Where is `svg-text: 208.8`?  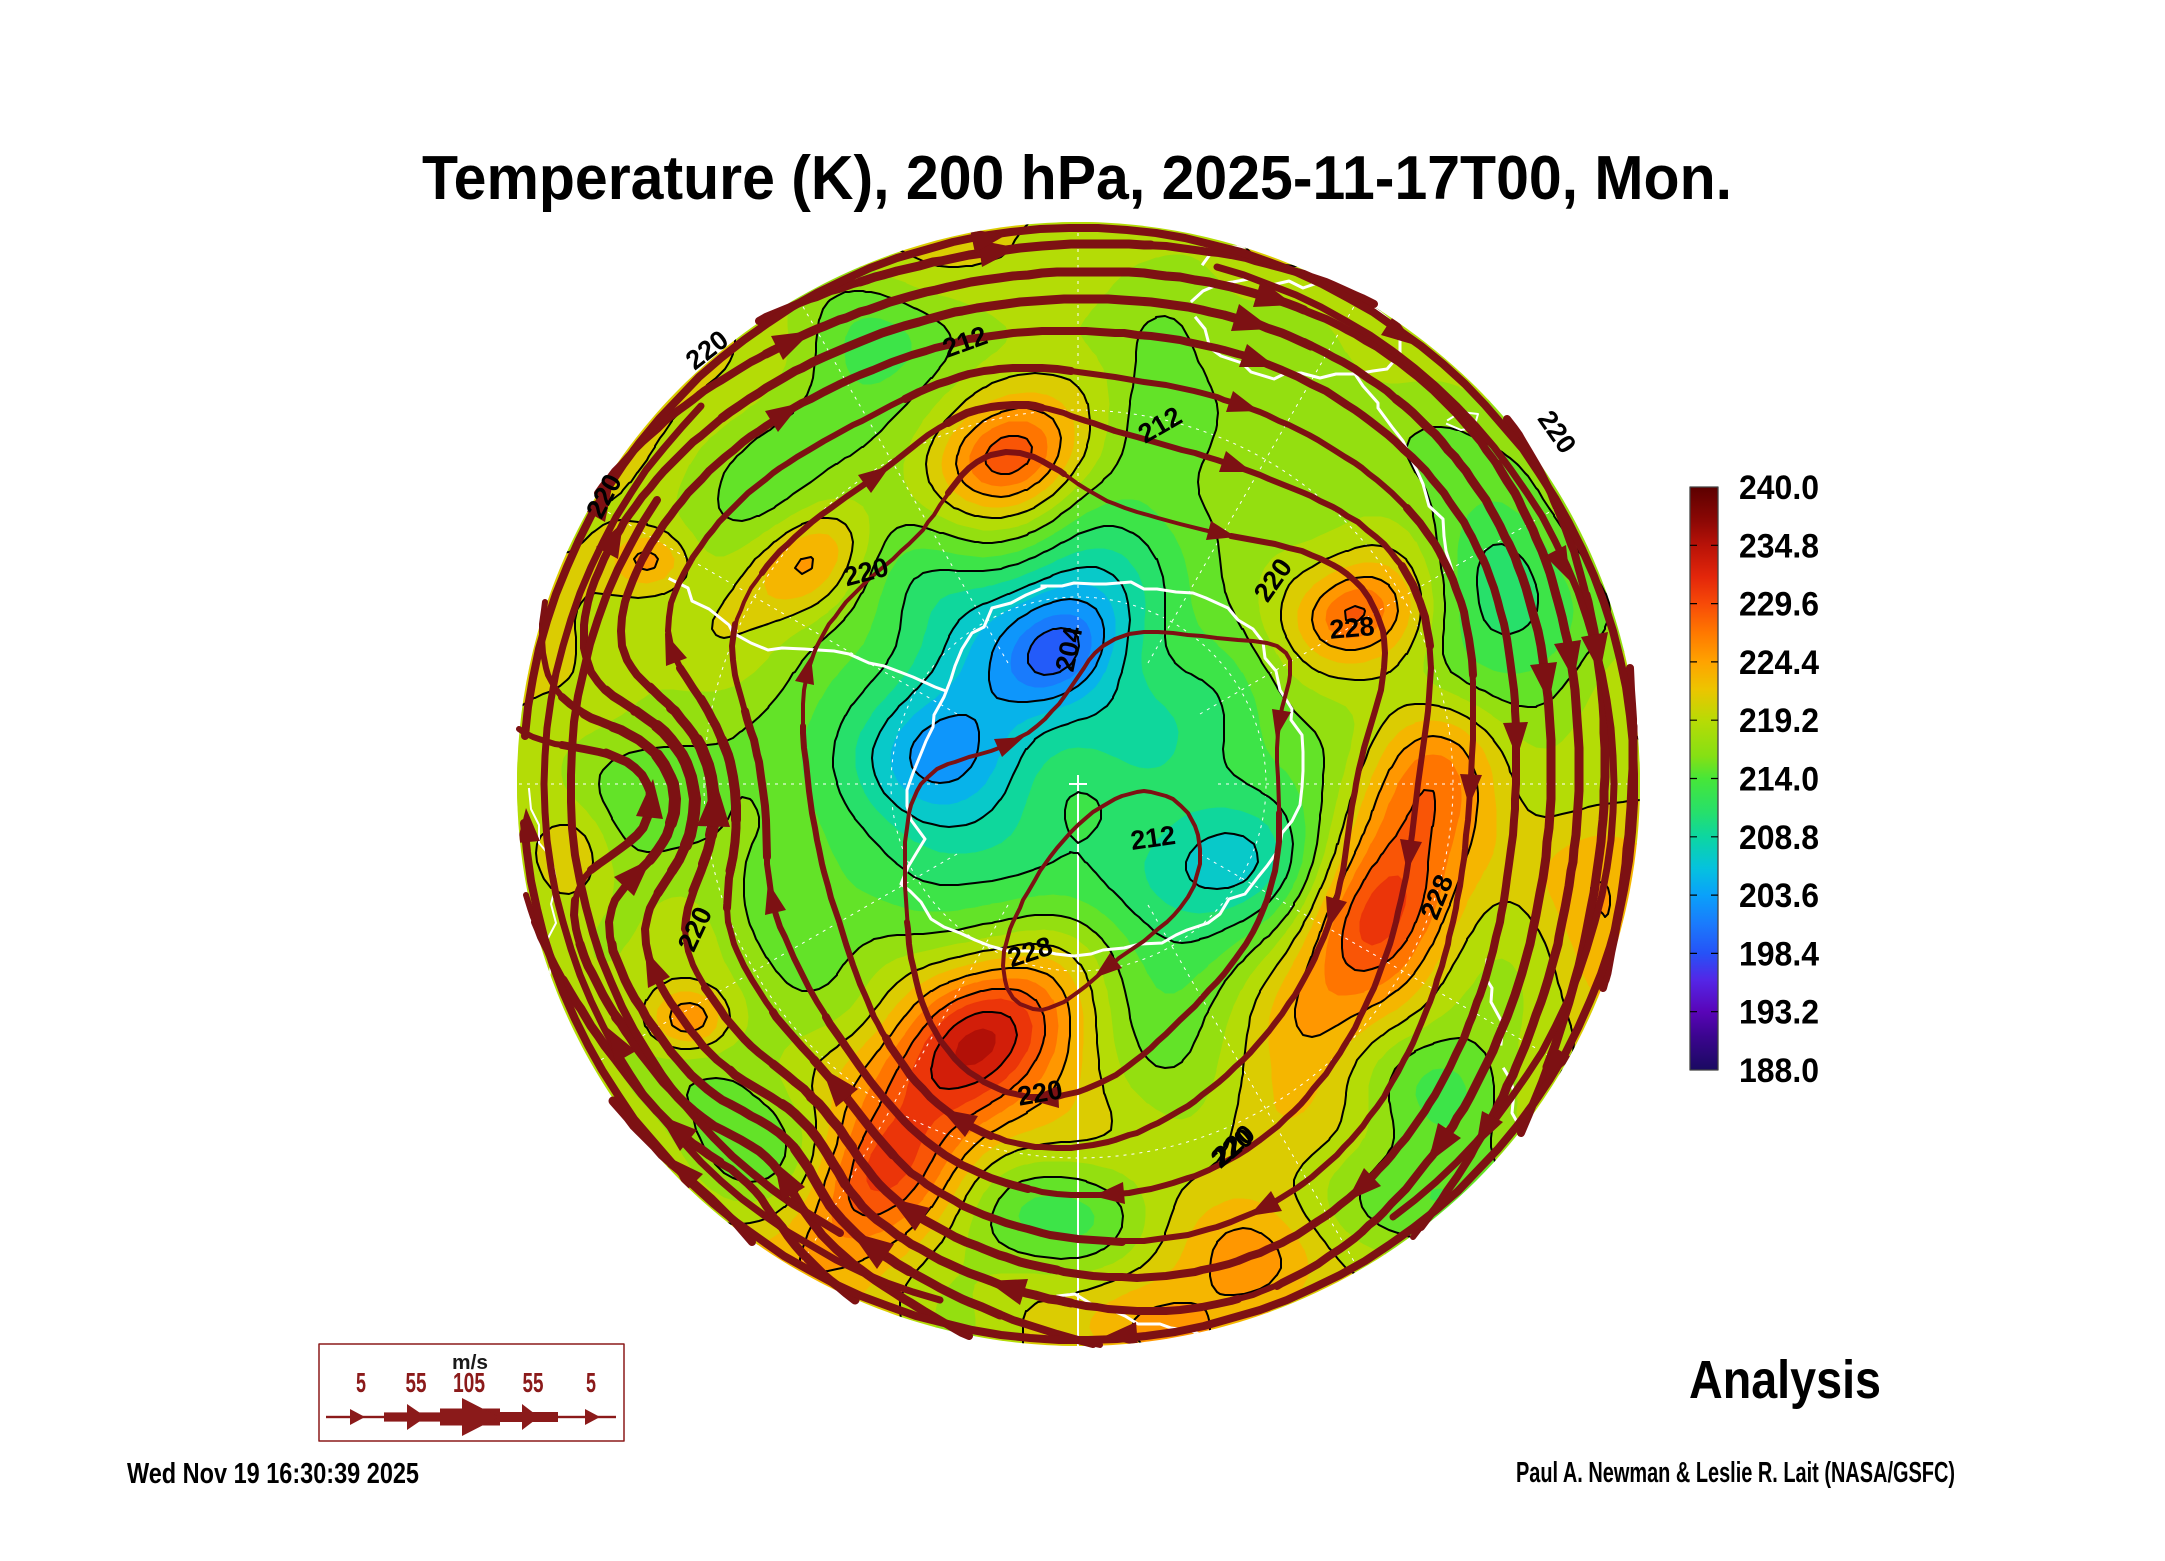 svg-text: 208.8 is located at coordinates (1779, 838).